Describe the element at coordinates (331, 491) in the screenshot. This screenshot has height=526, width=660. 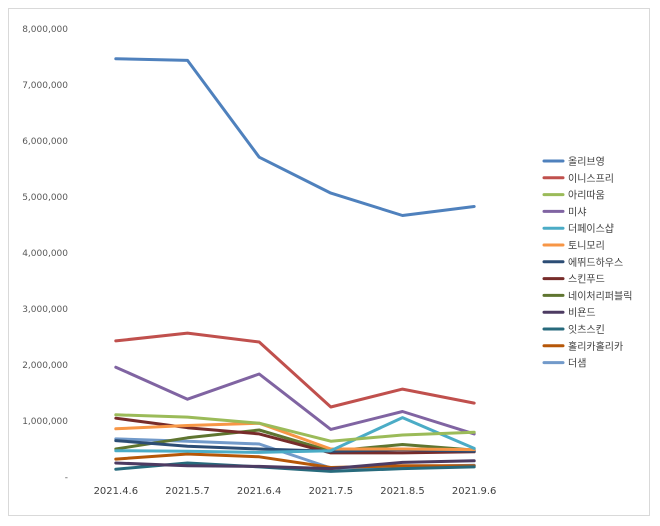
I see `x-tick-label: 2021.7.5` at that location.